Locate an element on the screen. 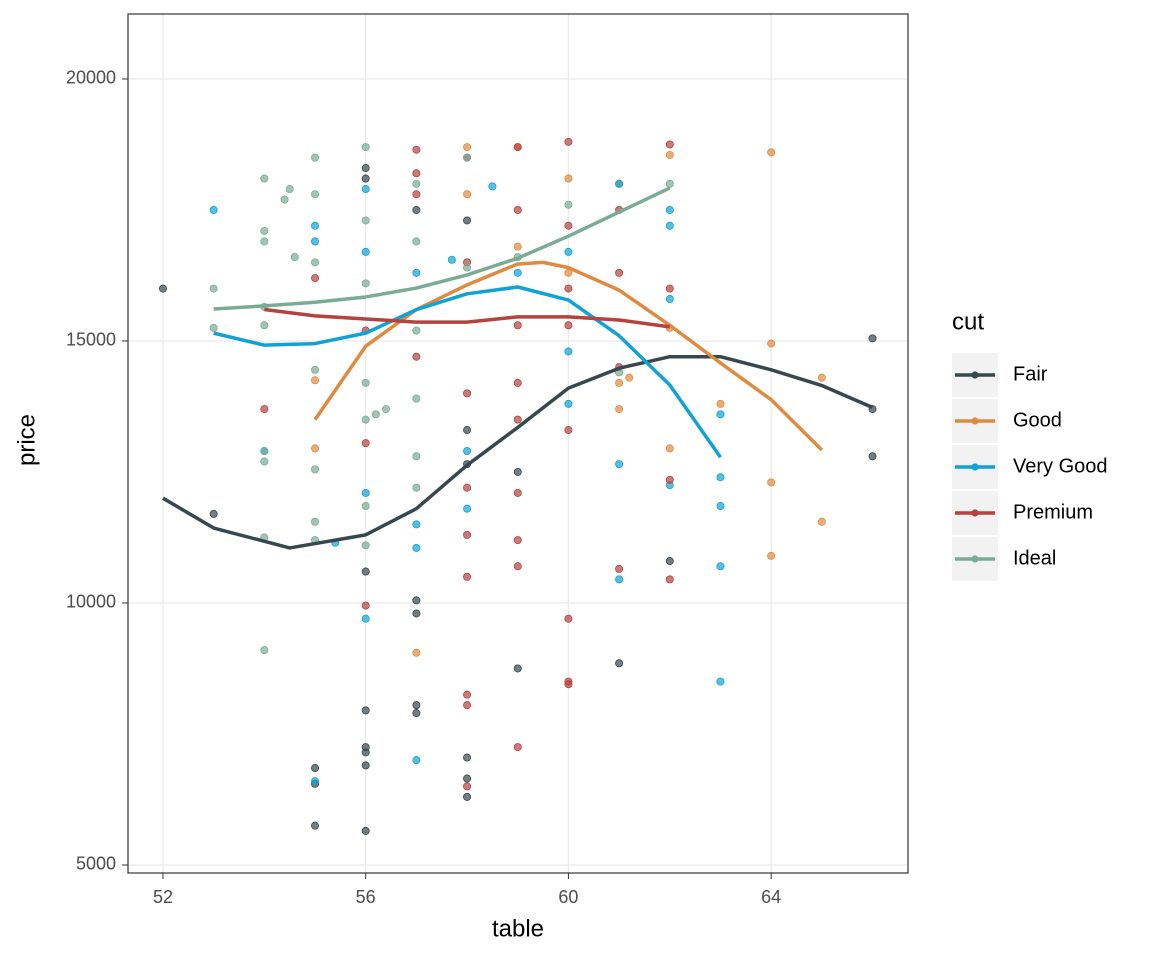  x-tick-label: 64 is located at coordinates (771, 897).